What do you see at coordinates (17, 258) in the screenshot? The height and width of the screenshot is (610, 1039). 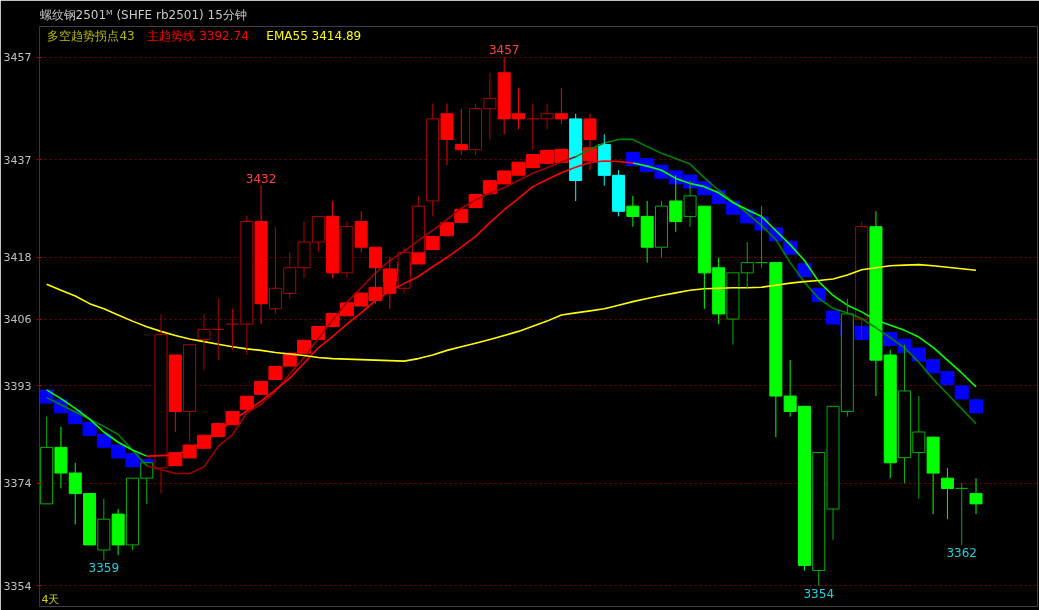 I see `y-tick-label: 3418` at bounding box center [17, 258].